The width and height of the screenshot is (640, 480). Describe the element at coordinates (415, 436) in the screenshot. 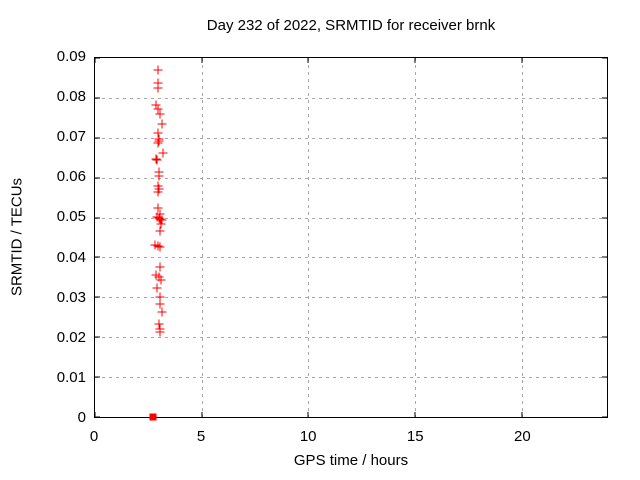

I see `x-tick-label: 15` at that location.